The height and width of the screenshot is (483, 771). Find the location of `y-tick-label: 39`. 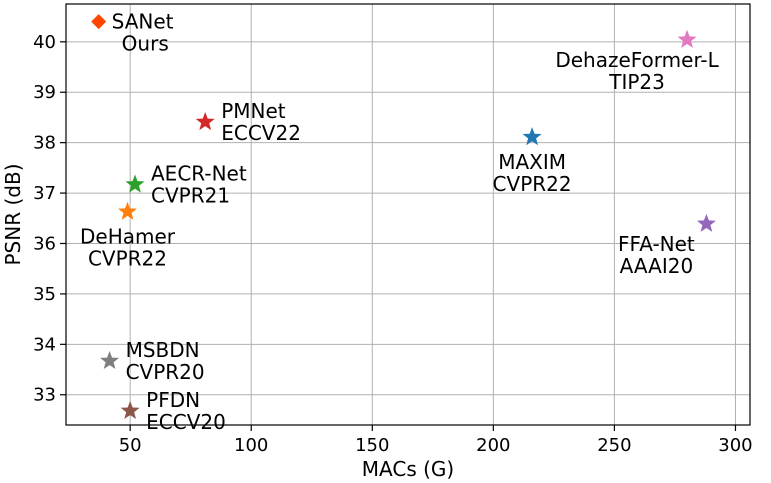

y-tick-label: 39 is located at coordinates (44, 92).